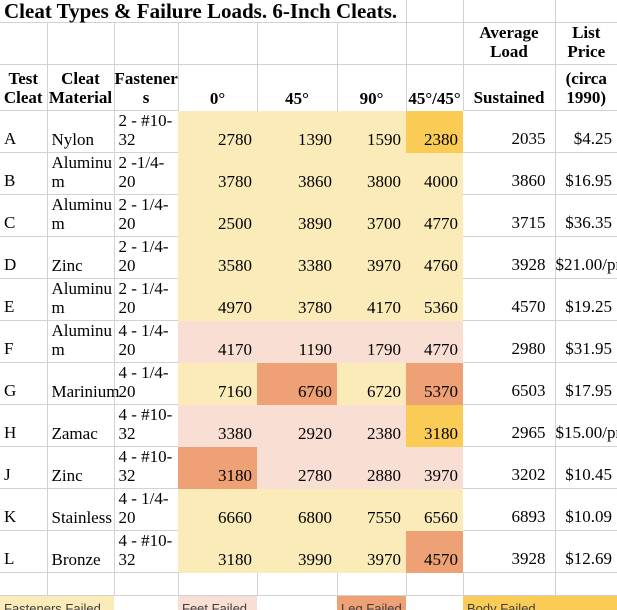 This screenshot has width=617, height=610. I want to click on header-cleat-material: Cleat Material, so click(80, 87).